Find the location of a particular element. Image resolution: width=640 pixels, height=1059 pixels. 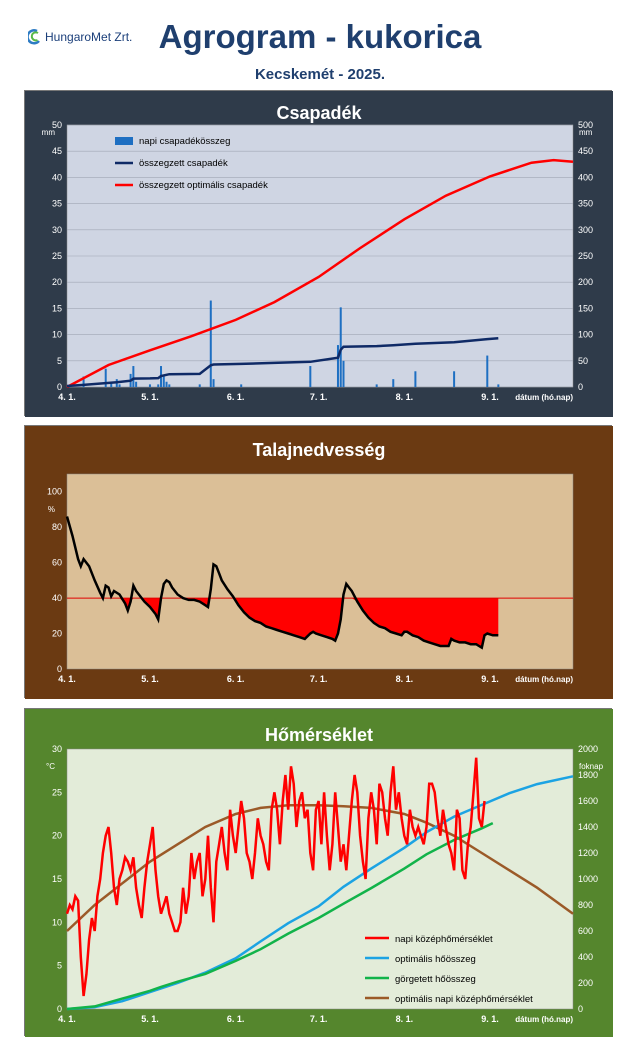

chart-title: Csapadék is located at coordinates (319, 113).